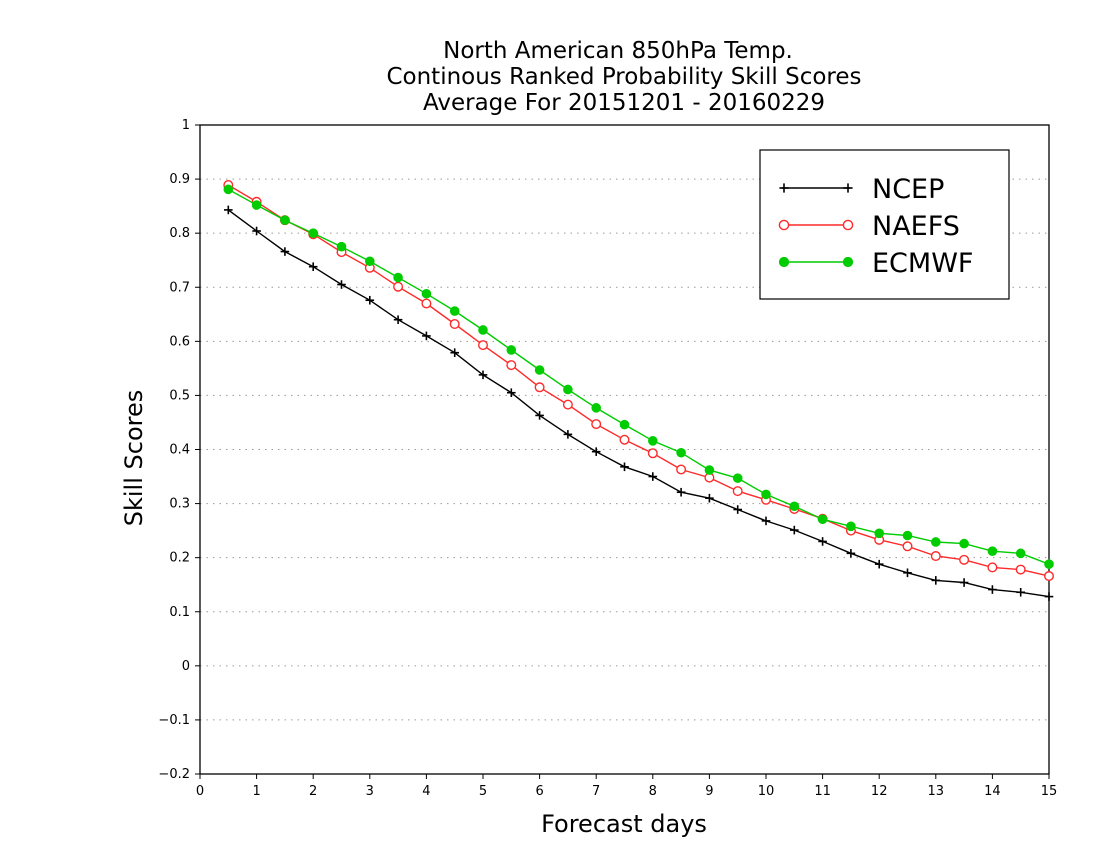 The image size is (1100, 850). I want to click on y-tick-label: 1, so click(186, 125).